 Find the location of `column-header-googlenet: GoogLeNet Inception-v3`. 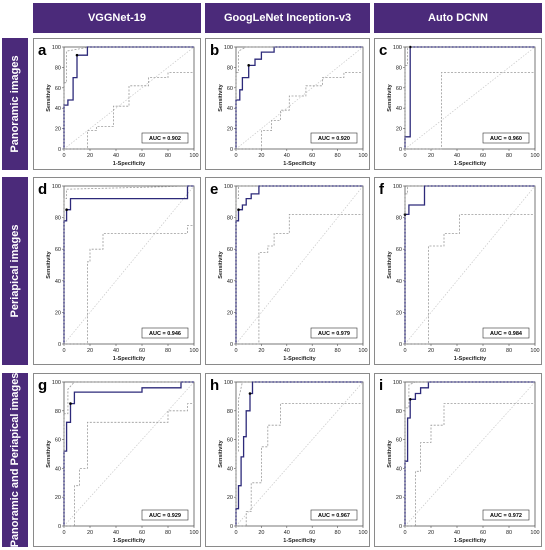

column-header-googlenet: GoogLeNet Inception-v3 is located at coordinates (287, 18).